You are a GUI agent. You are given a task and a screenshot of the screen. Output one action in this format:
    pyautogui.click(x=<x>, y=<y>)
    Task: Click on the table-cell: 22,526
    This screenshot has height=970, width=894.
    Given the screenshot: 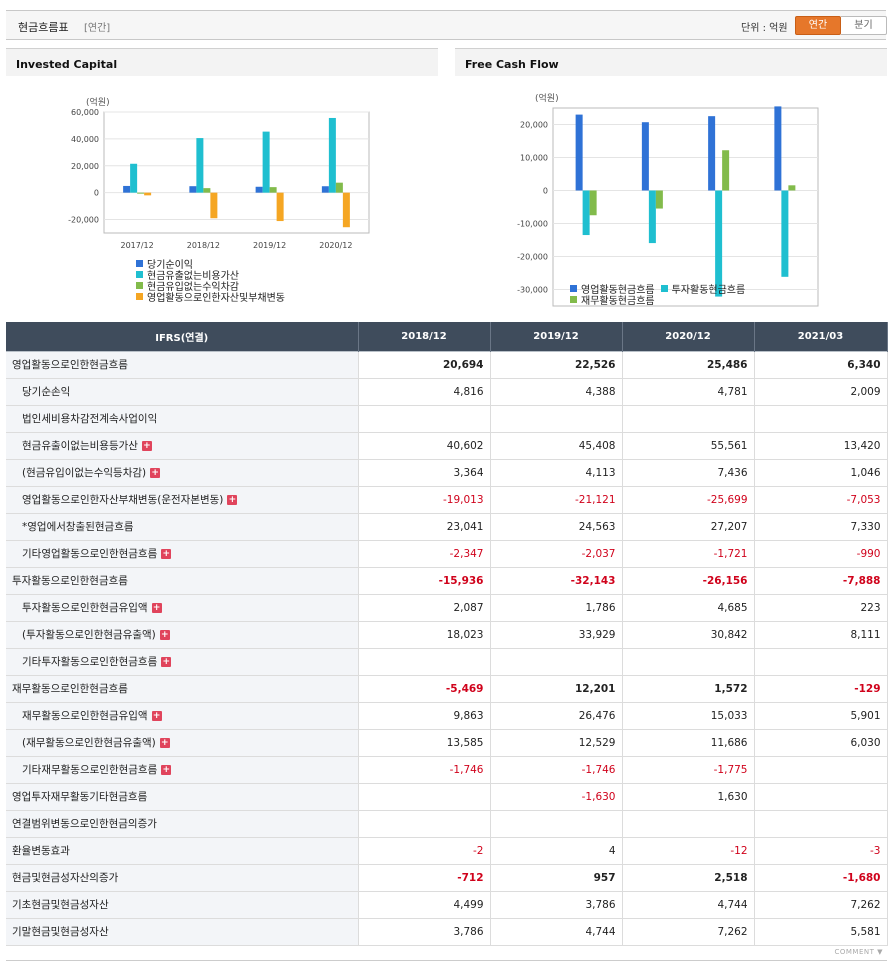 What is the action you would take?
    pyautogui.click(x=556, y=364)
    